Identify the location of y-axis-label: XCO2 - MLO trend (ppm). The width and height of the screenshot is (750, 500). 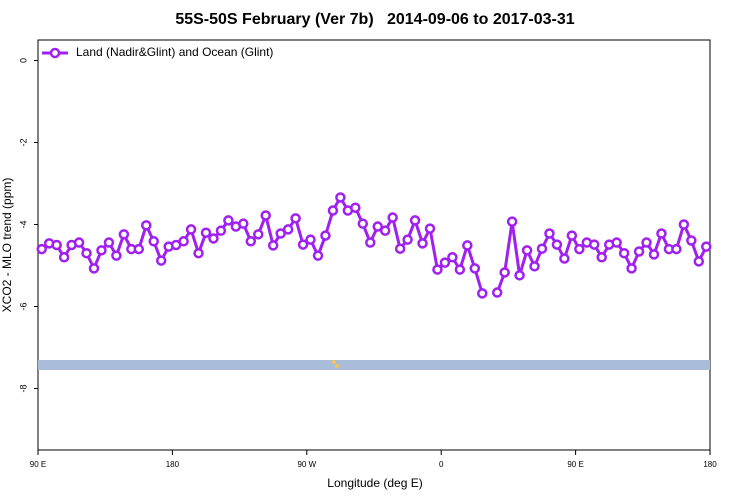
(7, 245).